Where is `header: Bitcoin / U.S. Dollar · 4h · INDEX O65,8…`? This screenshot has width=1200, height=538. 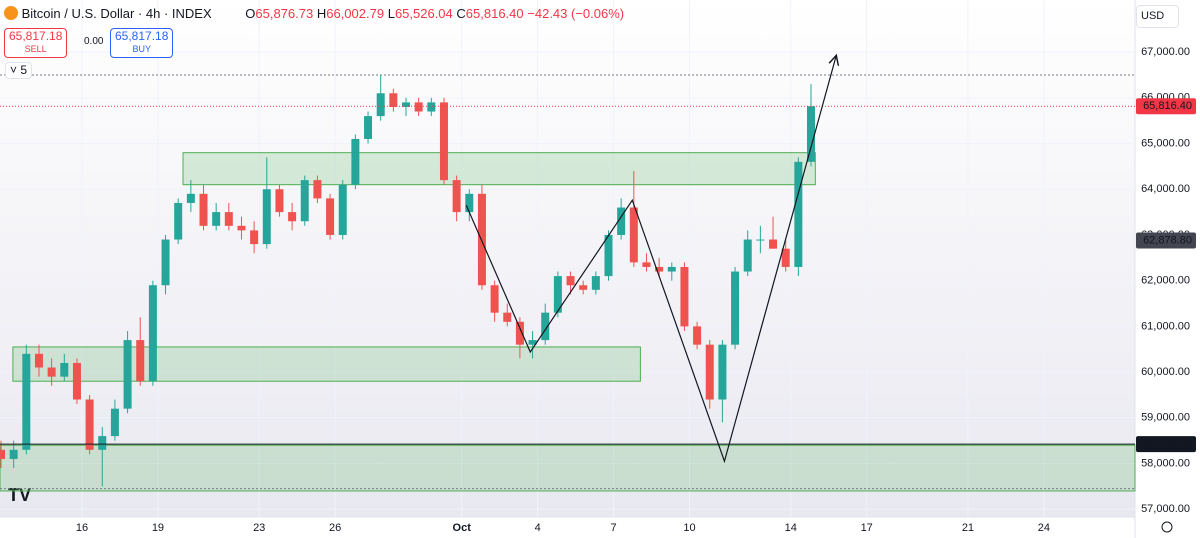
header: Bitcoin / U.S. Dollar · 4h · INDEX O65,8… is located at coordinates (314, 13).